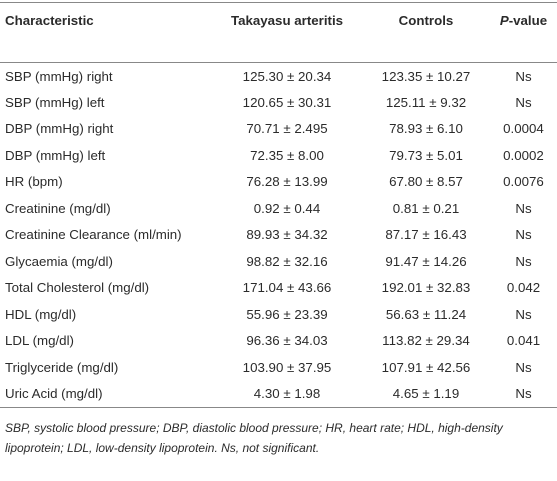 The height and width of the screenshot is (481, 557). Describe the element at coordinates (287, 314) in the screenshot. I see `table-cell: 55.96 ± 23.39` at that location.